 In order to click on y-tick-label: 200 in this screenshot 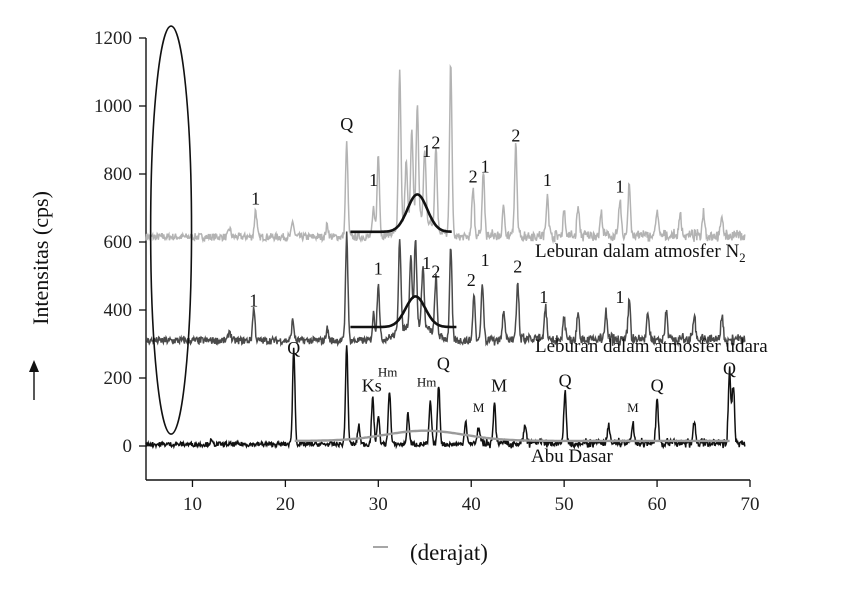, I will do `click(118, 378)`.